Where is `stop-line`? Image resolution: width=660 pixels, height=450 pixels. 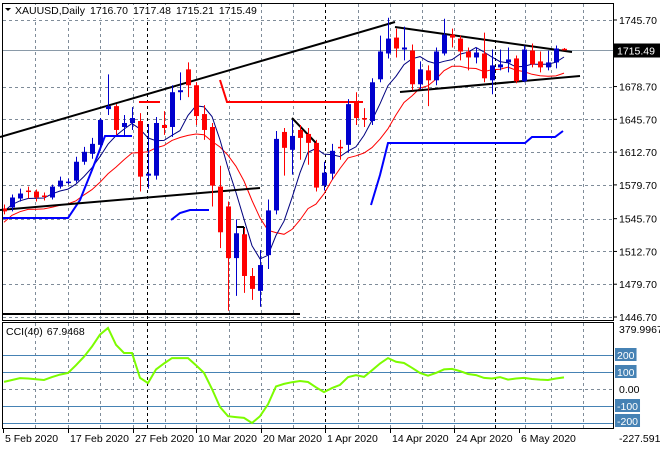 stop-line is located at coordinates (189, 215).